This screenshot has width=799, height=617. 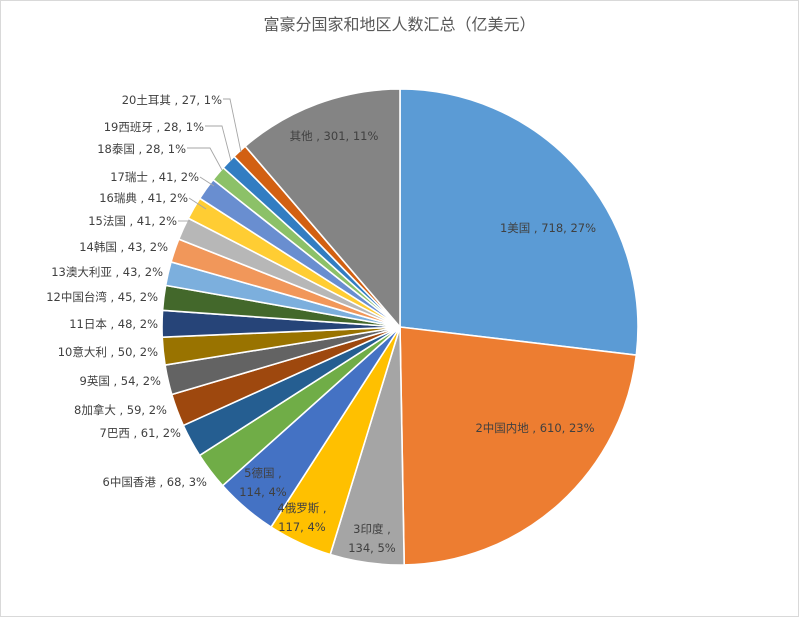 What do you see at coordinates (113, 324) in the screenshot?
I see `slice-data-label: 11日本 , 48, 2%` at bounding box center [113, 324].